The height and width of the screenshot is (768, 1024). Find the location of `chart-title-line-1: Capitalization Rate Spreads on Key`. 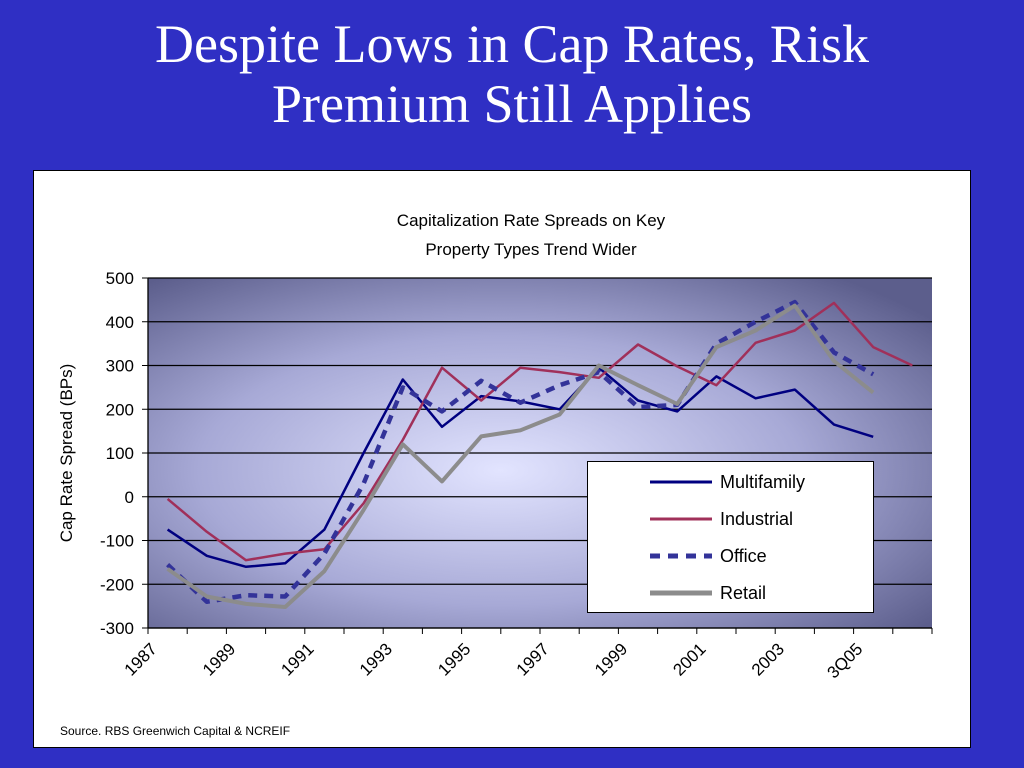

chart-title-line-1: Capitalization Rate Spreads on Key is located at coordinates (531, 220).